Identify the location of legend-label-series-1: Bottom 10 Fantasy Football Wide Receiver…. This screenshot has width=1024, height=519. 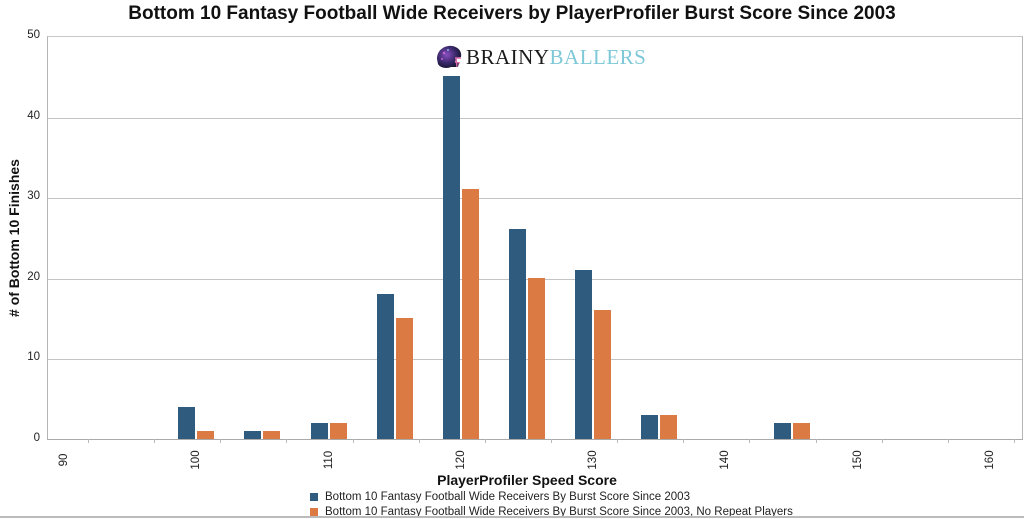
(507, 496).